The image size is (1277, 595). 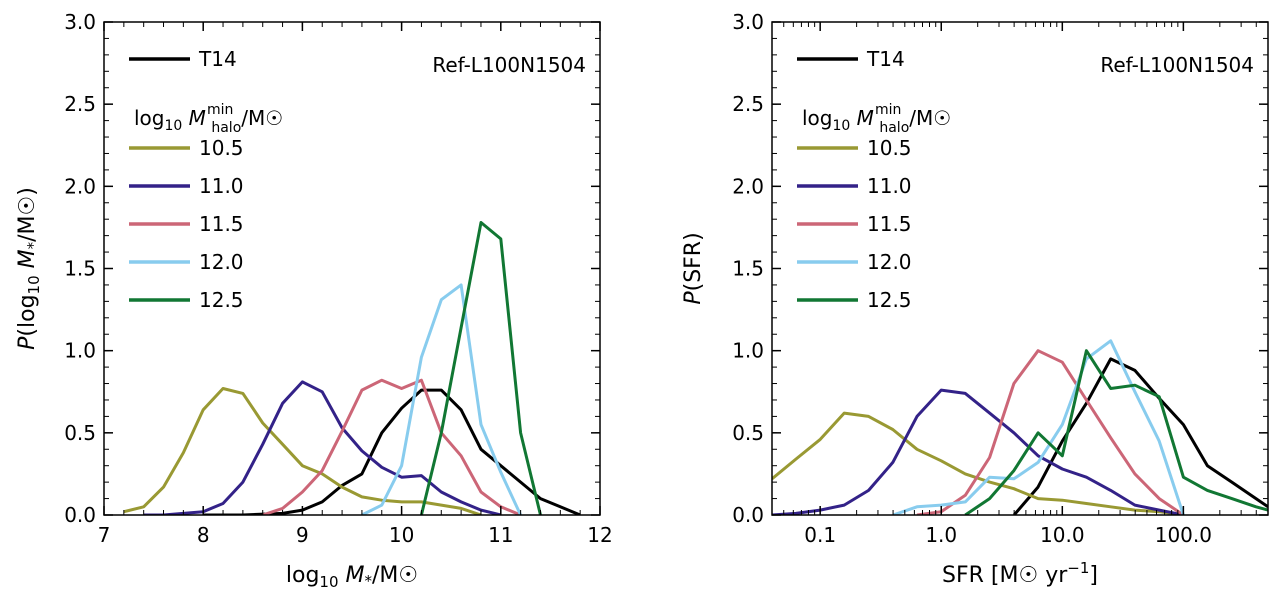 What do you see at coordinates (599, 535) in the screenshot?
I see `x-tick-label: 12` at bounding box center [599, 535].